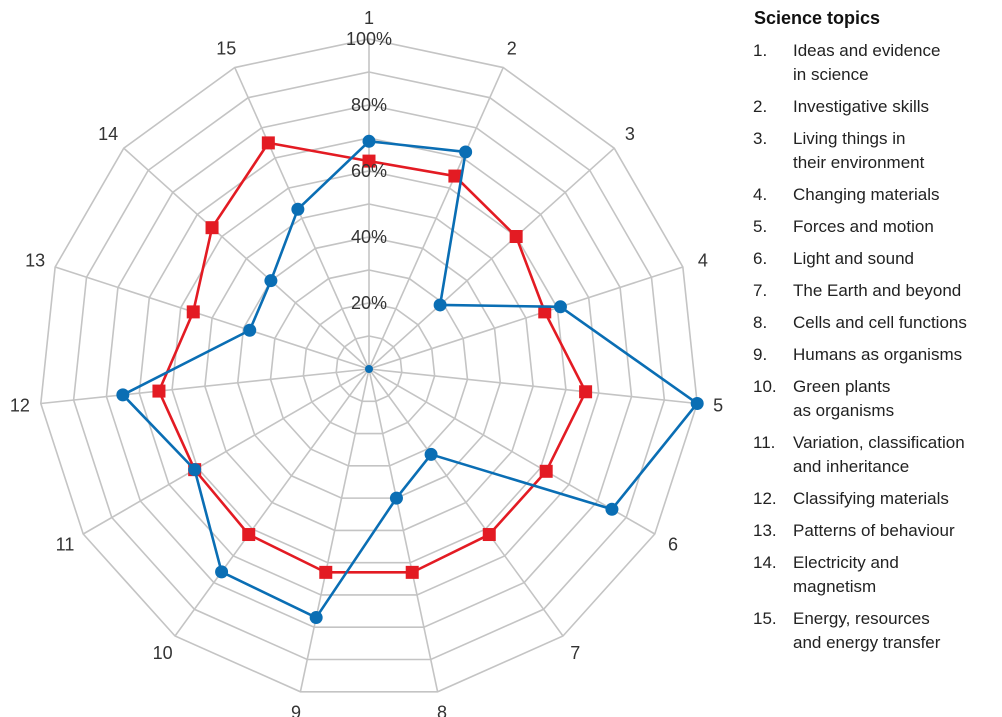  What do you see at coordinates (867, 62) in the screenshot?
I see `topic-label: Ideas and evidence in science` at bounding box center [867, 62].